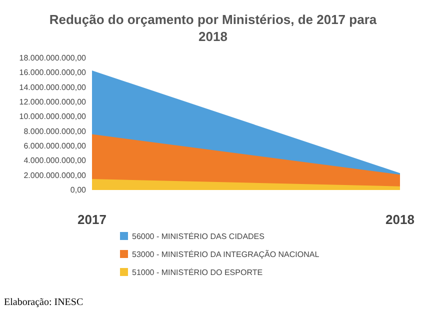 The height and width of the screenshot is (315, 426). What do you see at coordinates (78, 190) in the screenshot?
I see `y-tick-label: 0,00` at bounding box center [78, 190].